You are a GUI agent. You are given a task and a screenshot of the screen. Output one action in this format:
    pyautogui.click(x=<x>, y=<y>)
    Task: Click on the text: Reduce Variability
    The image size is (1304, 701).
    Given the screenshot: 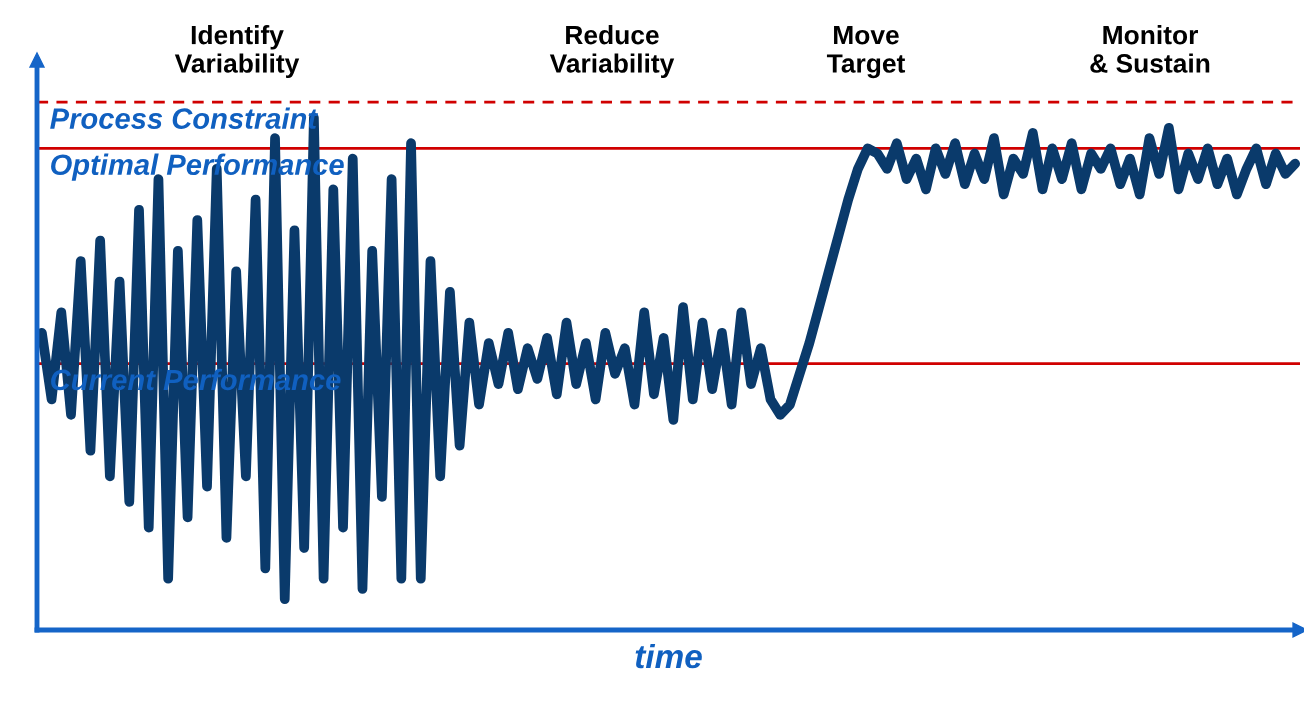 What is the action you would take?
    pyautogui.click(x=612, y=52)
    